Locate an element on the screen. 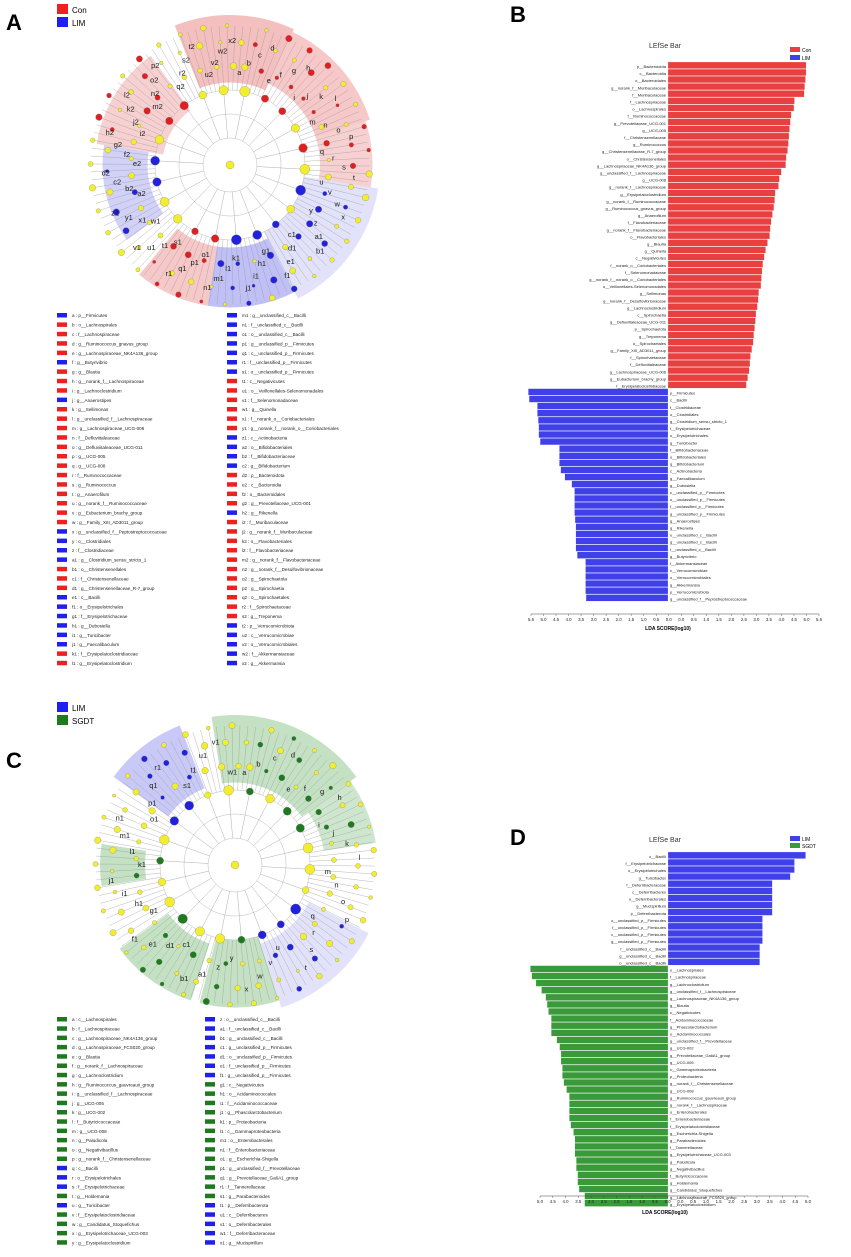 This screenshot has height=1257, width=851. key-c-col1-label-13: n : g__Paludicola is located at coordinates (90, 1140).